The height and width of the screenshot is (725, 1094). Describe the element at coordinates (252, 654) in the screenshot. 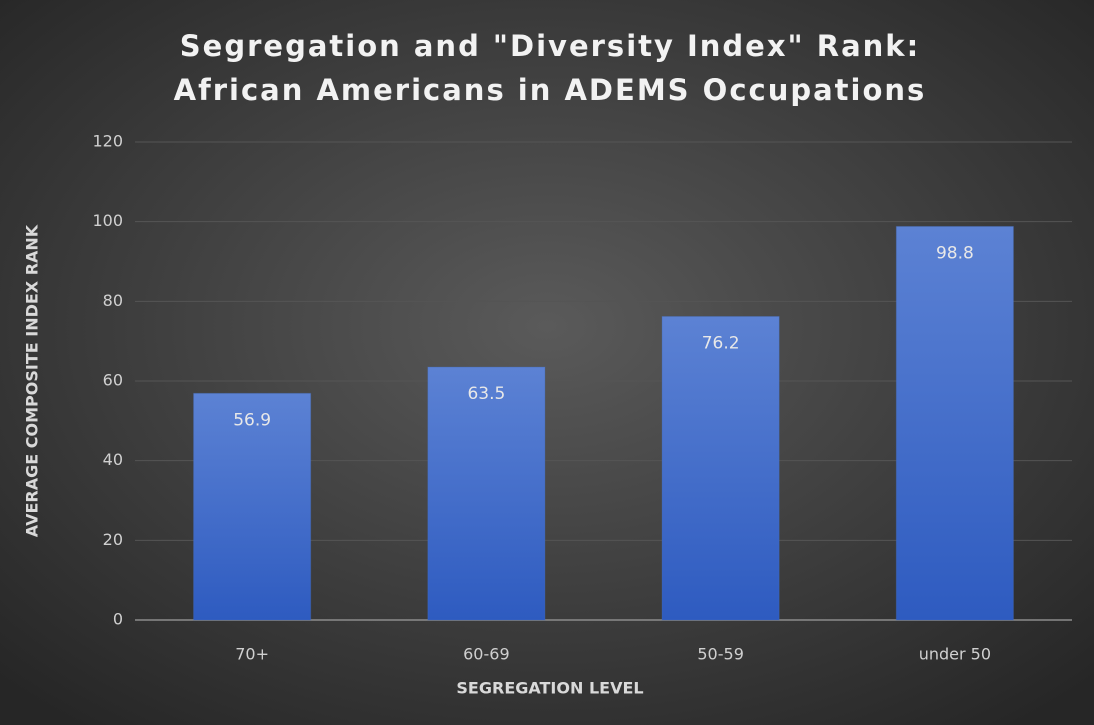

I see `x-tick-label: 70+` at that location.